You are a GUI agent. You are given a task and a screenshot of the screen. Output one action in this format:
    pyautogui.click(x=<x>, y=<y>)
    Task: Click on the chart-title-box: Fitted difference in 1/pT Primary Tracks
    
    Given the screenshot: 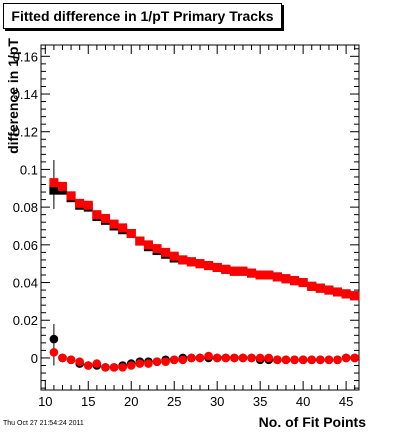 What is the action you would take?
    pyautogui.click(x=142, y=16)
    